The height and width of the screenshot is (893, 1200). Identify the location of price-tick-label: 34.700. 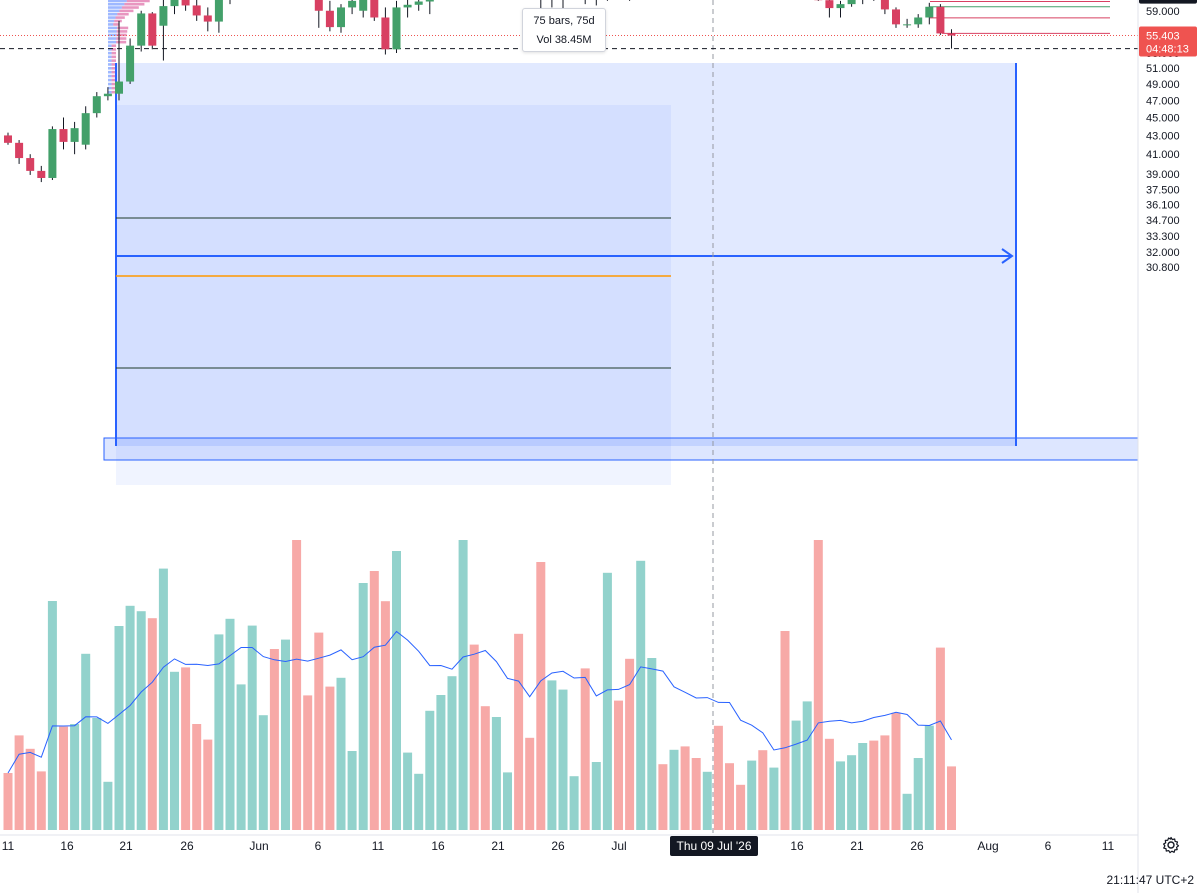
(1163, 221).